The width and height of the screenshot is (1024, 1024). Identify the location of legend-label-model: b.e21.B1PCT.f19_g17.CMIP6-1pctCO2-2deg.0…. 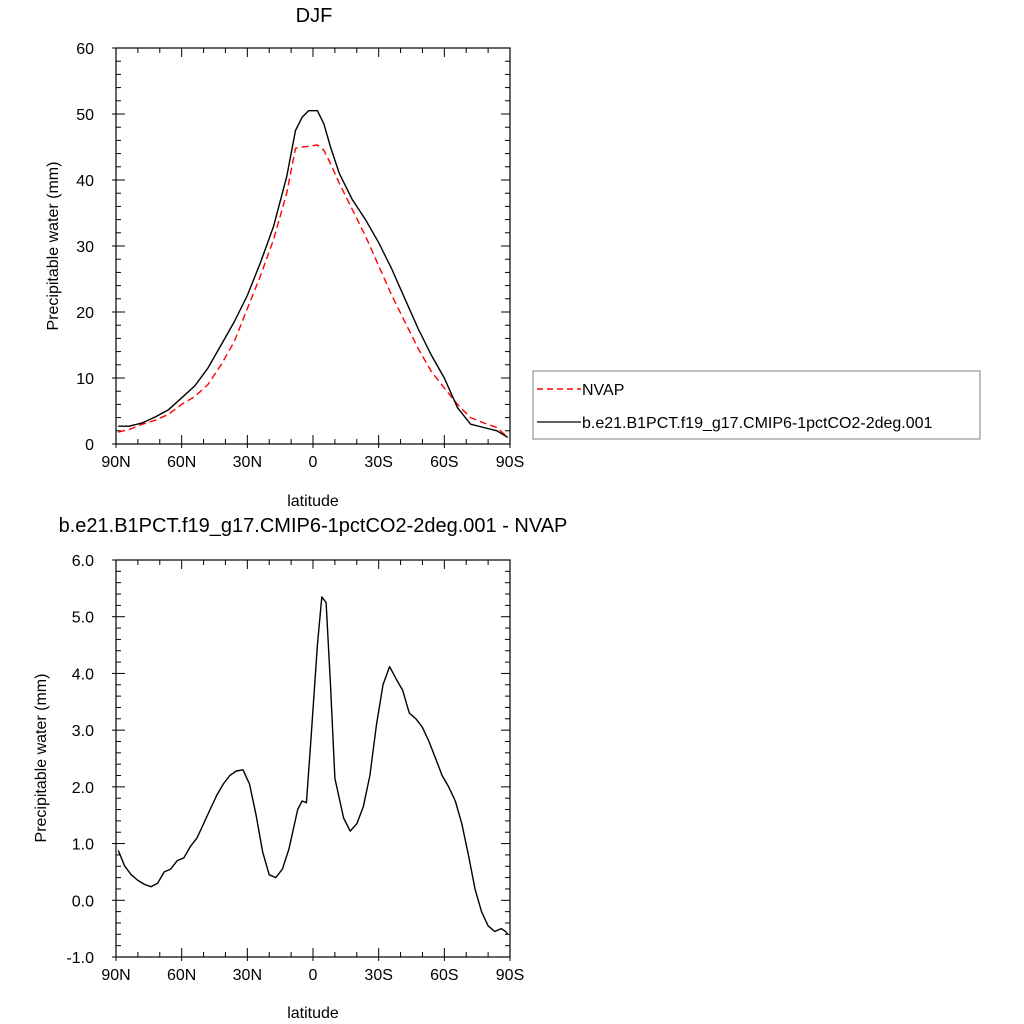
(757, 423).